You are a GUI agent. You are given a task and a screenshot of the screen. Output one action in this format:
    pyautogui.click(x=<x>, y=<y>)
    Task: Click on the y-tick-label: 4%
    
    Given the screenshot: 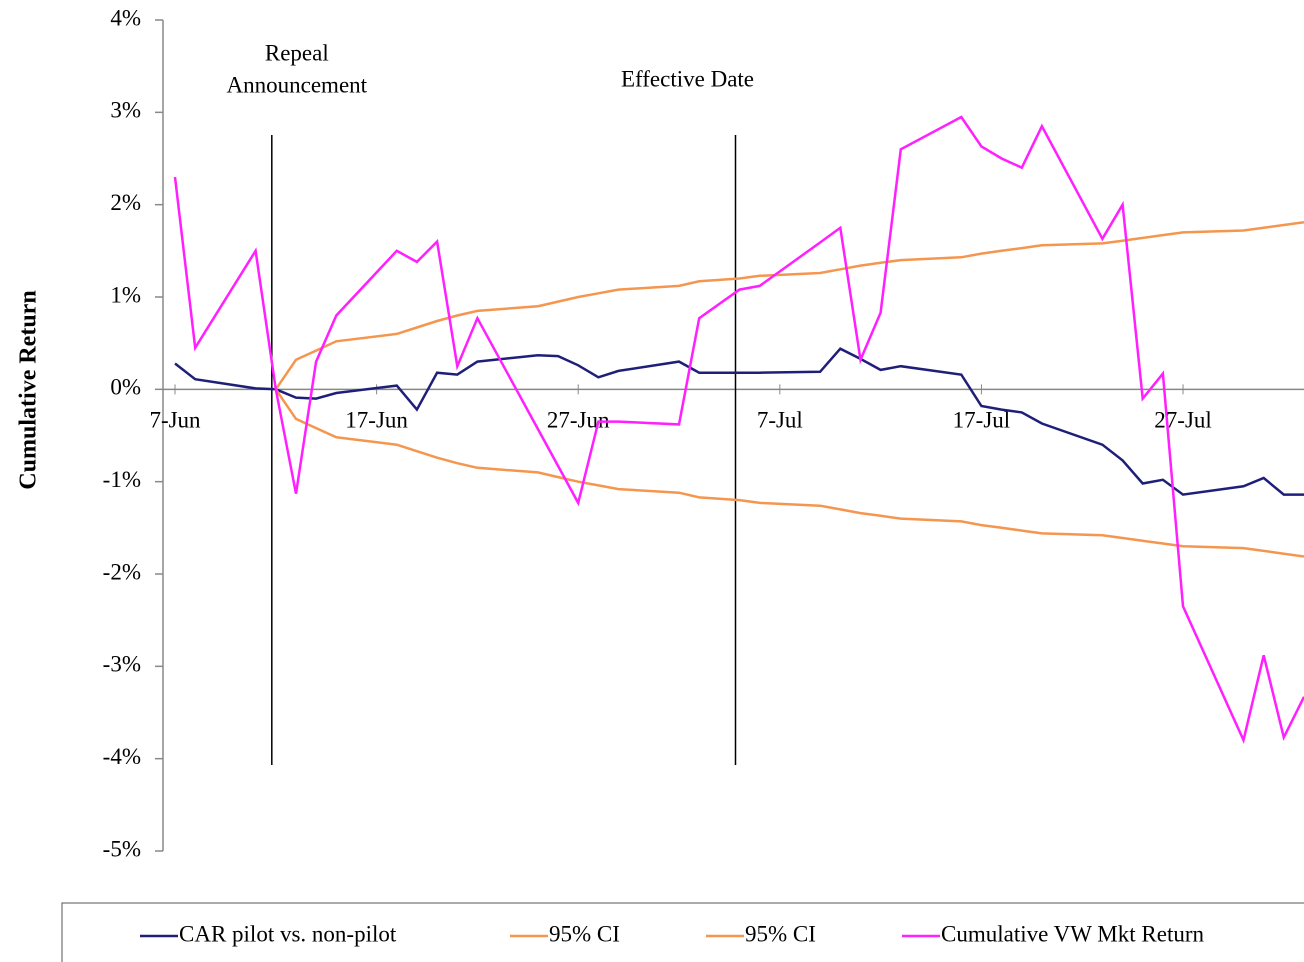 What is the action you would take?
    pyautogui.click(x=125, y=17)
    